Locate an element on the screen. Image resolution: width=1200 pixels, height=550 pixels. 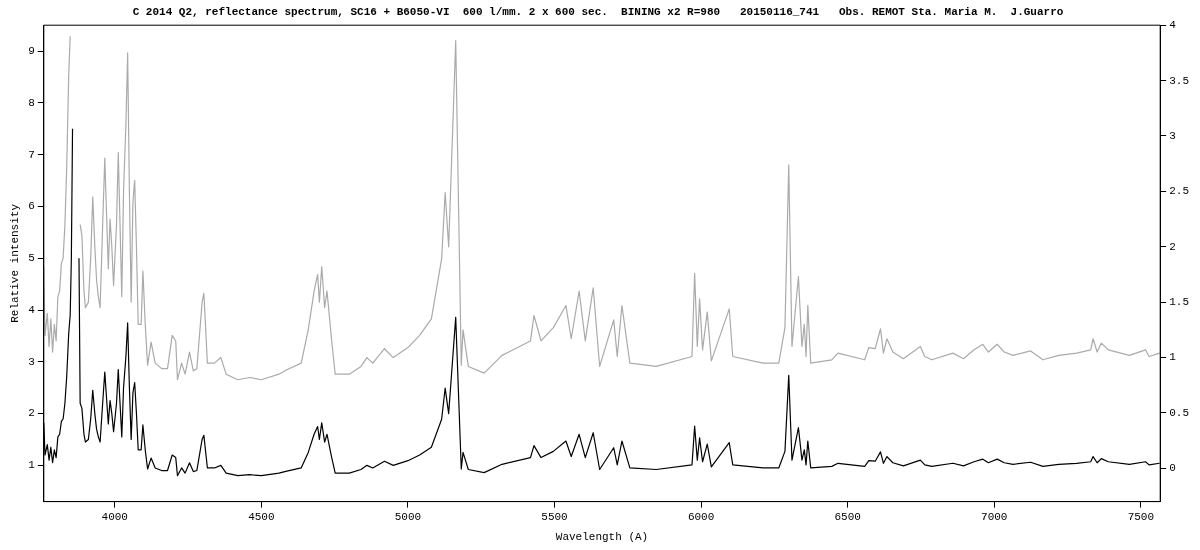
y-axis-title: Relative intensity is located at coordinates (14, 263).